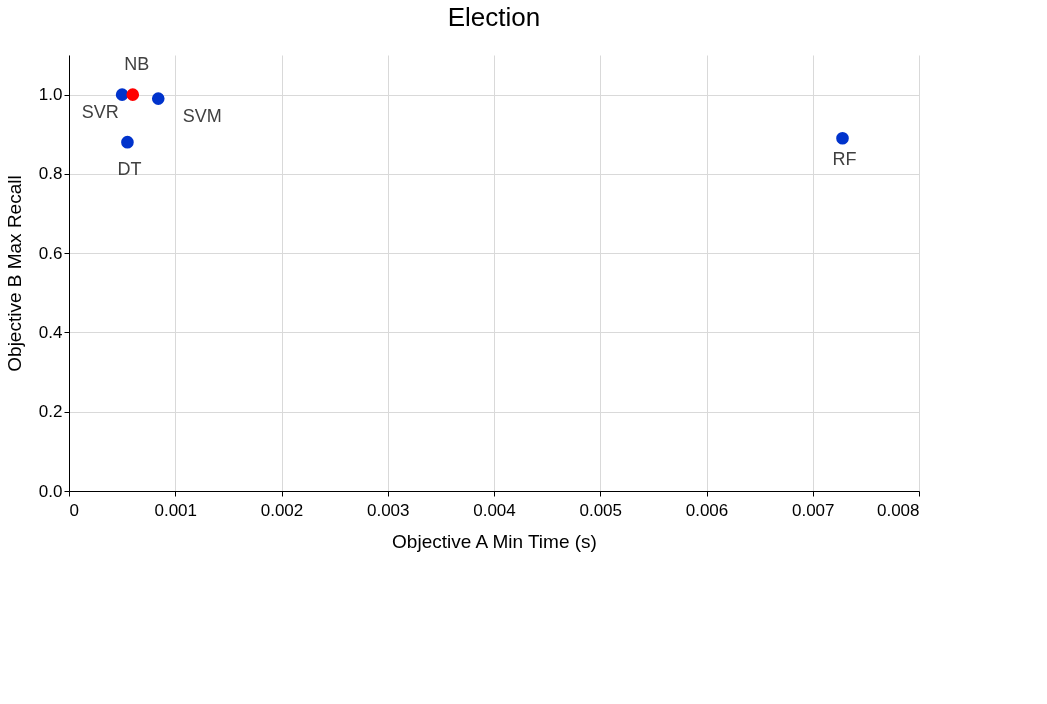 The height and width of the screenshot is (704, 1047). I want to click on series-label: RF, so click(844, 159).